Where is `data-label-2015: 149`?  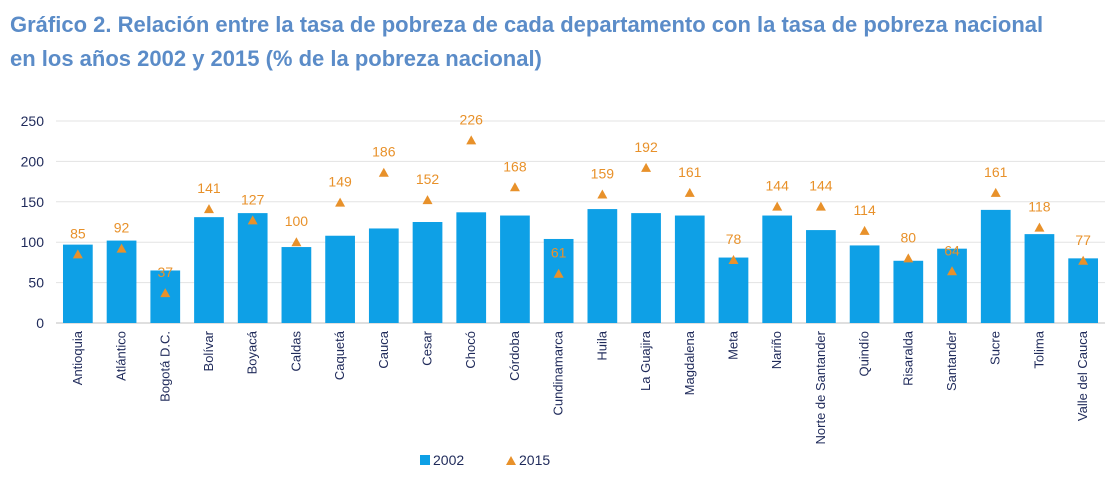 data-label-2015: 149 is located at coordinates (340, 182).